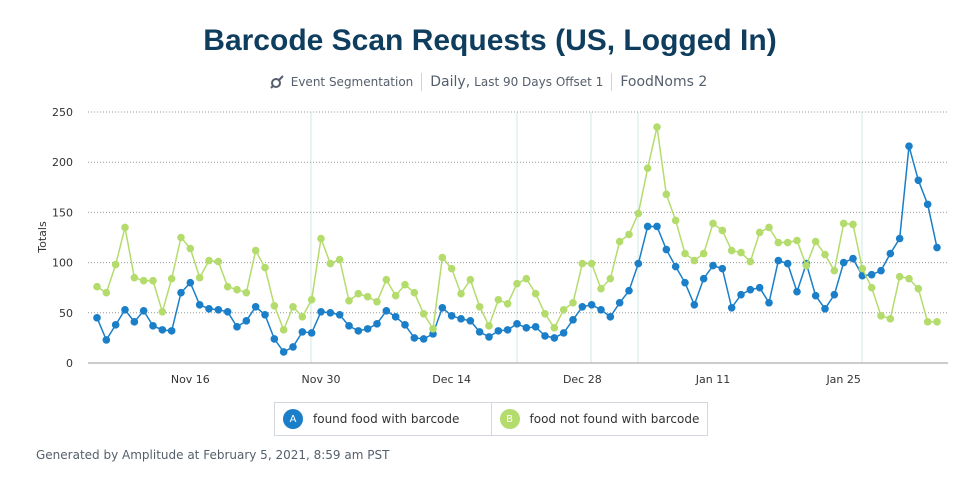  What do you see at coordinates (69, 363) in the screenshot?
I see `y-tick-label: 0` at bounding box center [69, 363].